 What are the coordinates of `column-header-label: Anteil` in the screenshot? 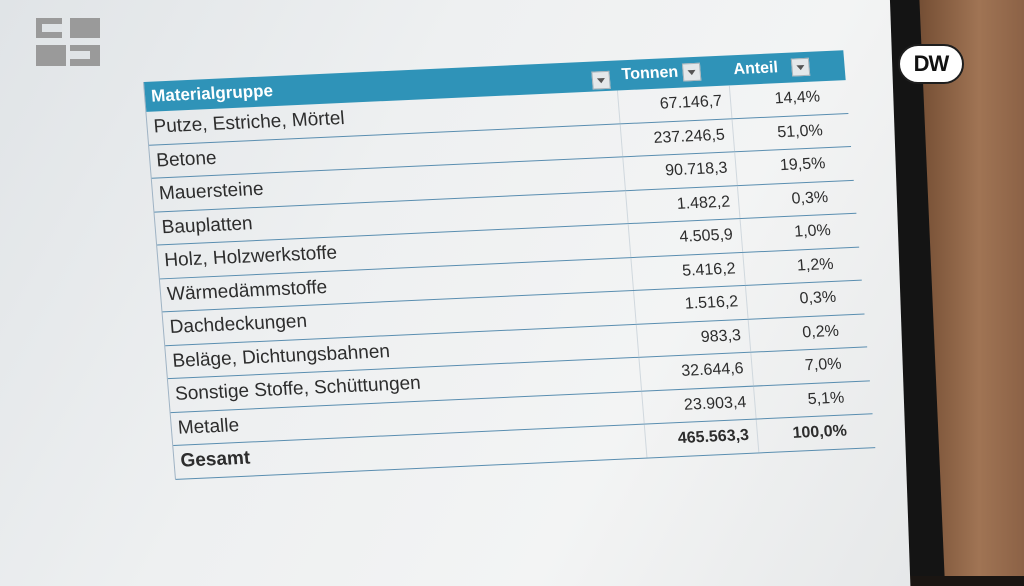 It's located at (755, 69).